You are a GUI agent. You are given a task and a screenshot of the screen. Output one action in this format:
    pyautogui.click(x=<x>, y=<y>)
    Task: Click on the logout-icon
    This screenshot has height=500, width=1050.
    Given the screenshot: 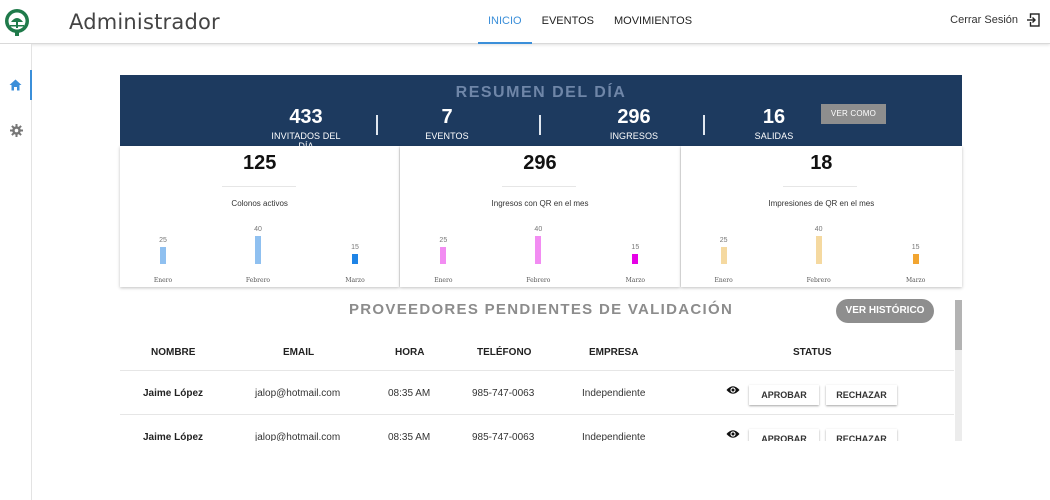 What is the action you would take?
    pyautogui.click(x=1033, y=20)
    